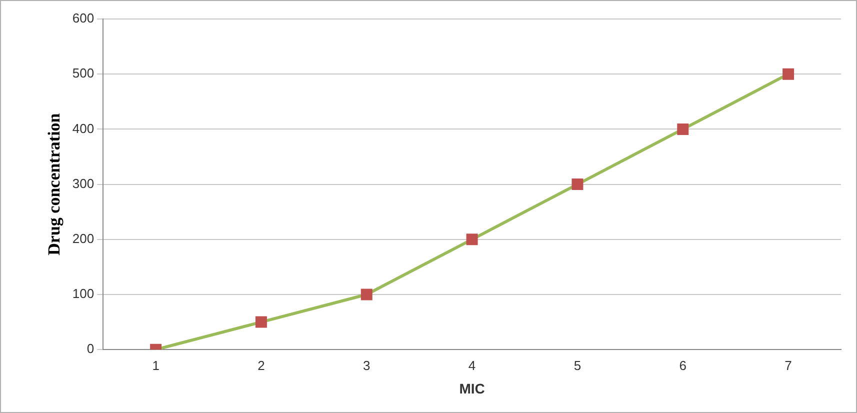  What do you see at coordinates (54, 184) in the screenshot?
I see `y-axis-title: Drug concentration` at bounding box center [54, 184].